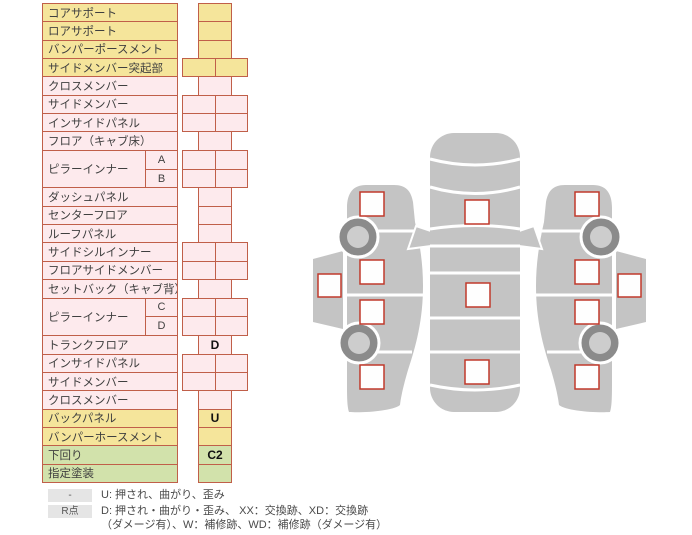 The height and width of the screenshot is (535, 692). What do you see at coordinates (372, 272) in the screenshot?
I see `checkbox-left-front-door` at bounding box center [372, 272].